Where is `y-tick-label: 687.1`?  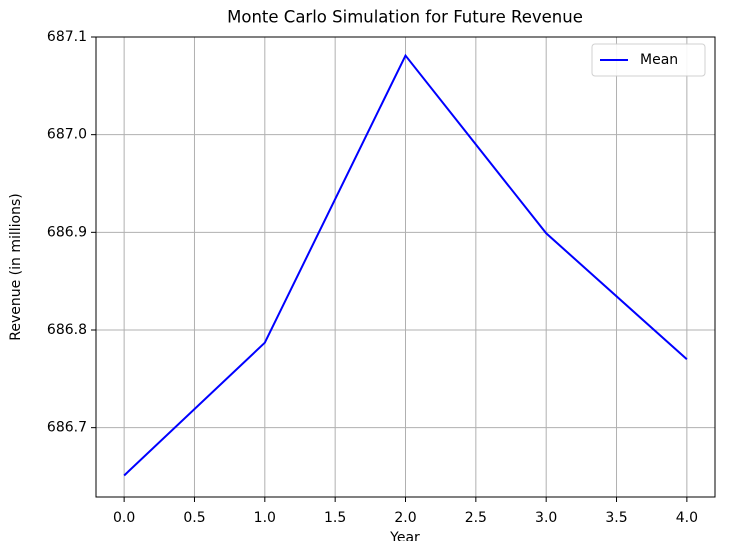 y-tick-label: 687.1 is located at coordinates (67, 37).